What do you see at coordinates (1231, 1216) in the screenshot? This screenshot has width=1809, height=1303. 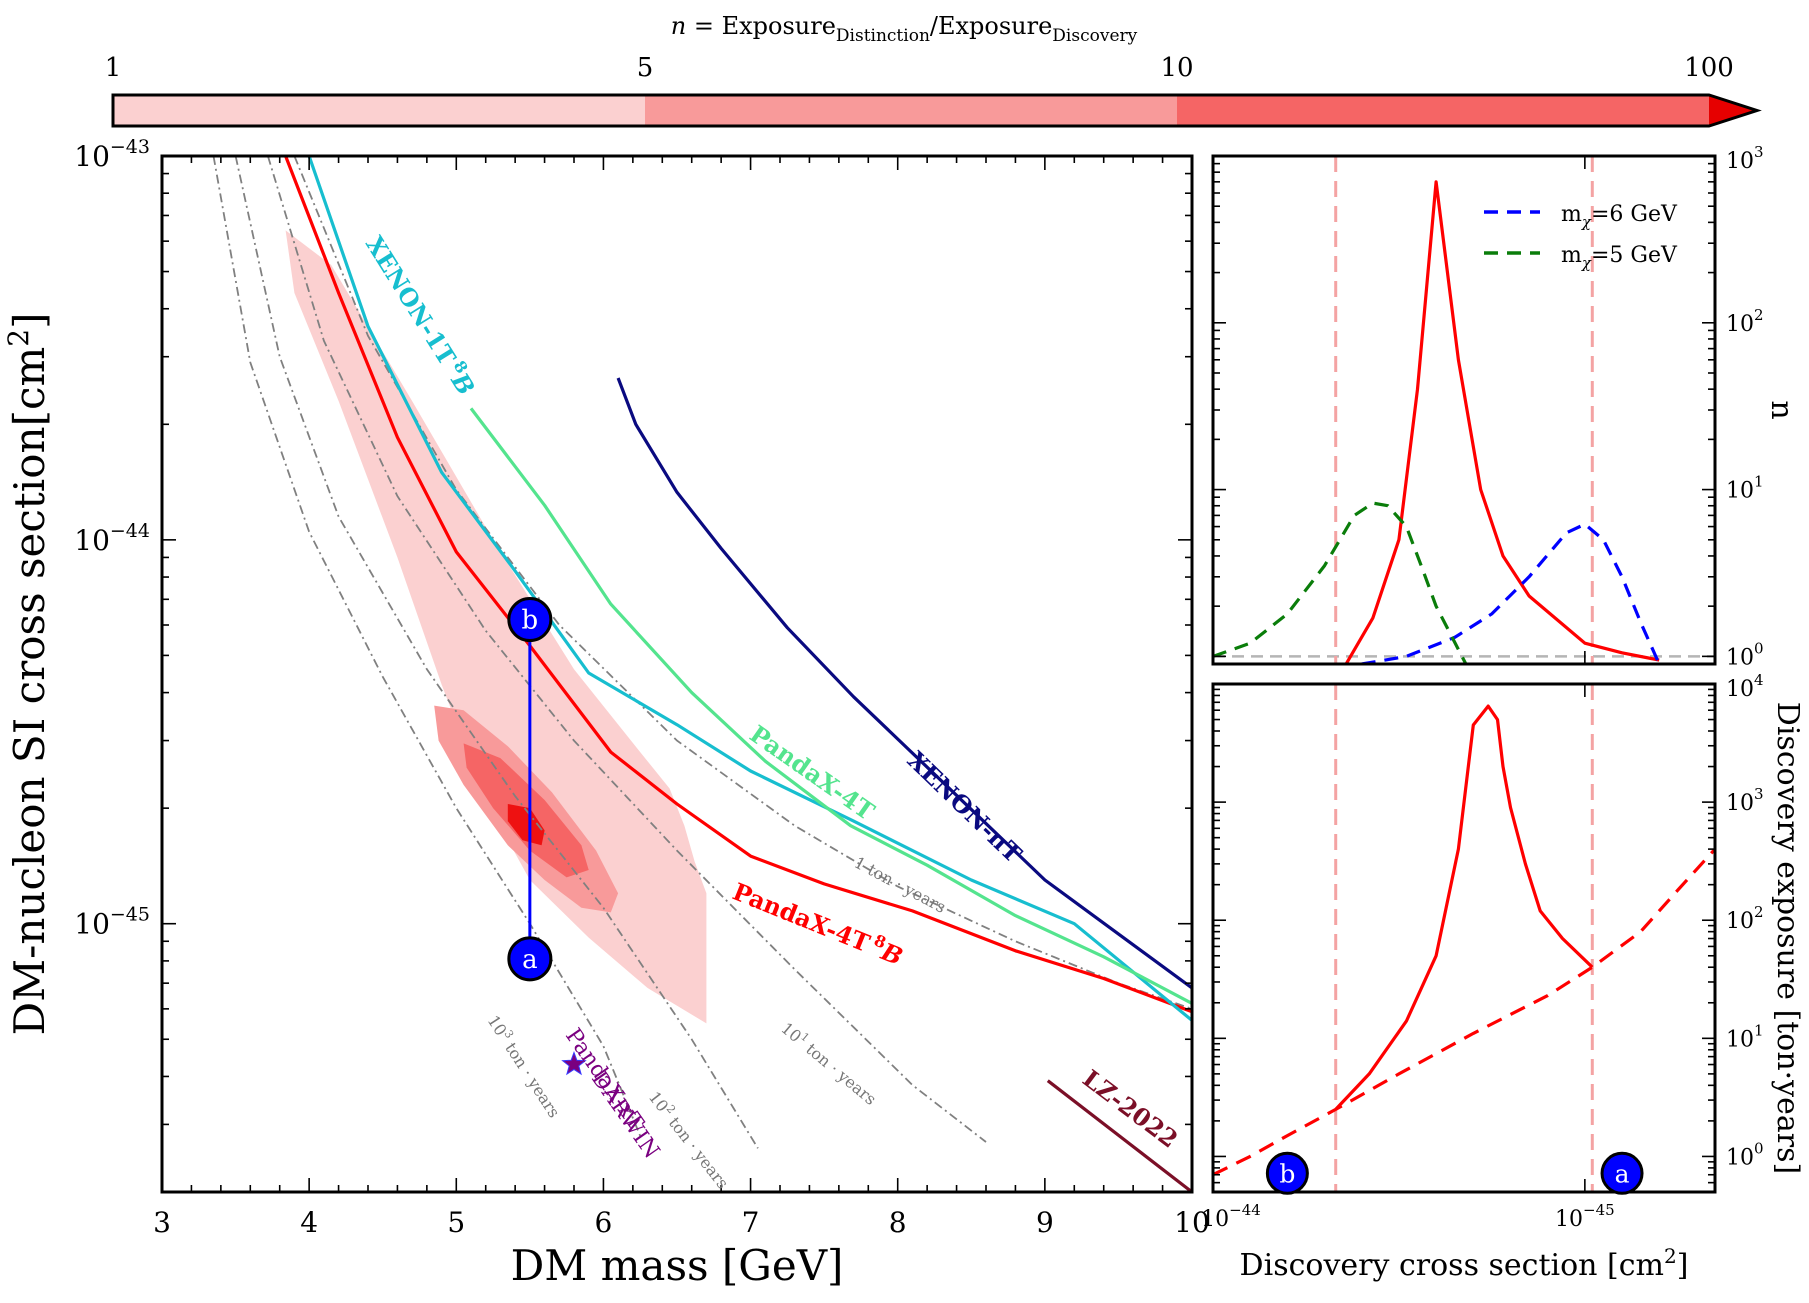 I see `bottom-x-tick-label: 10−44` at bounding box center [1231, 1216].